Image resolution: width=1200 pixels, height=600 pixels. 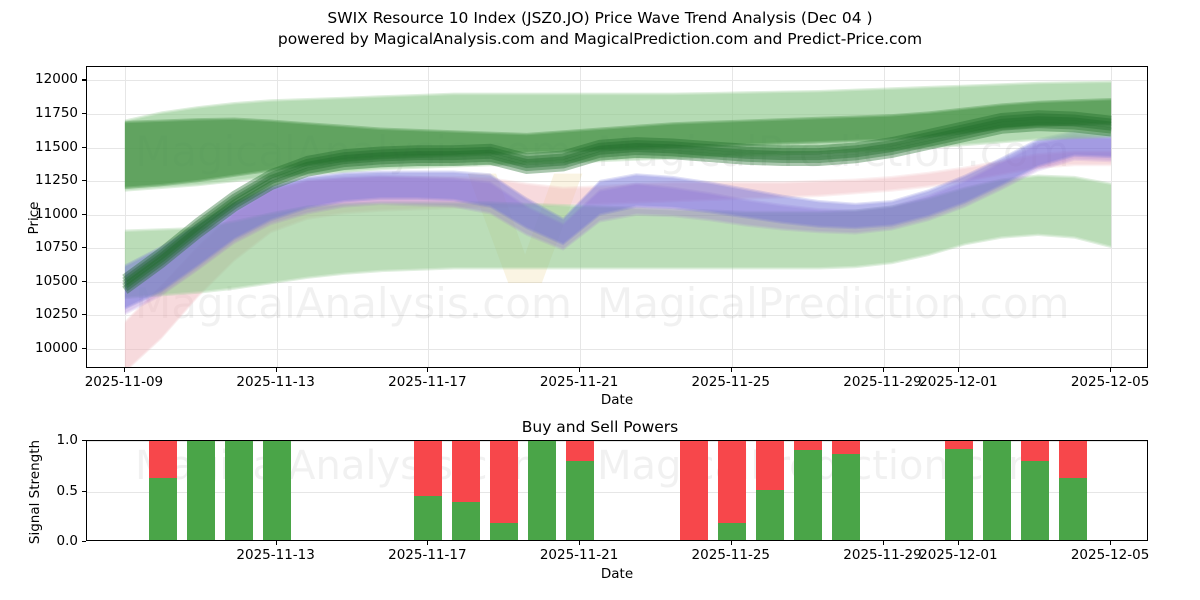 What do you see at coordinates (34, 218) in the screenshot?
I see `price-y-axis-label: Price` at bounding box center [34, 218].